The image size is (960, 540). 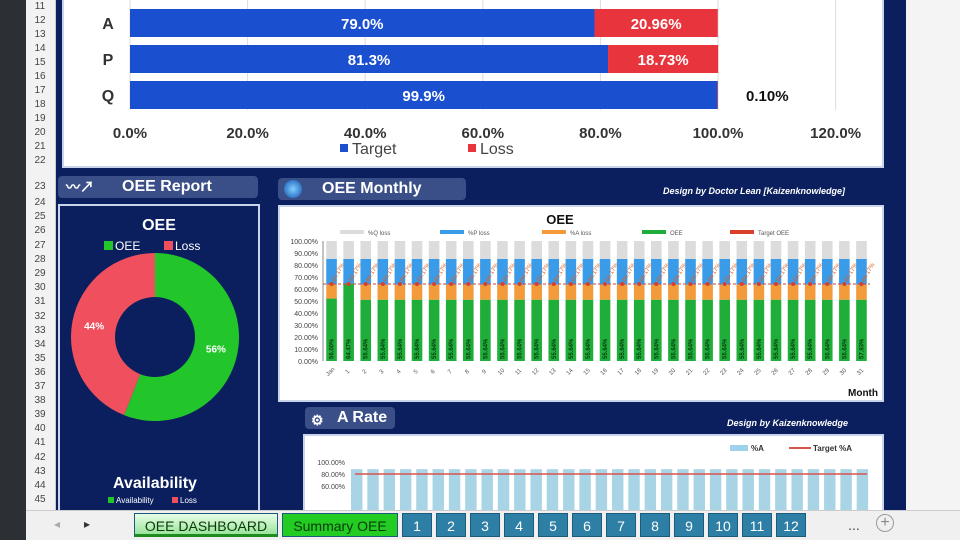 I want to click on row-number: 21, so click(x=40, y=146).